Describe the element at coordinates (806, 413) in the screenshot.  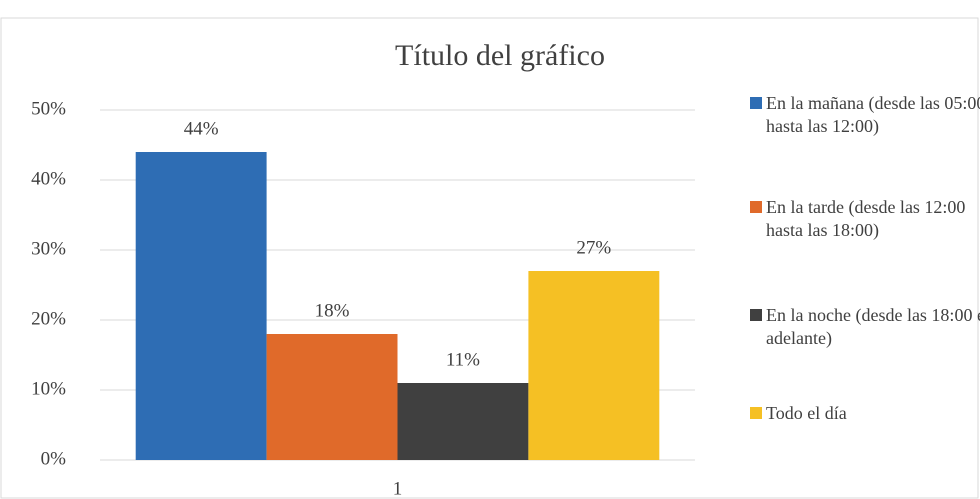
I see `legend-label: Todo el día` at that location.